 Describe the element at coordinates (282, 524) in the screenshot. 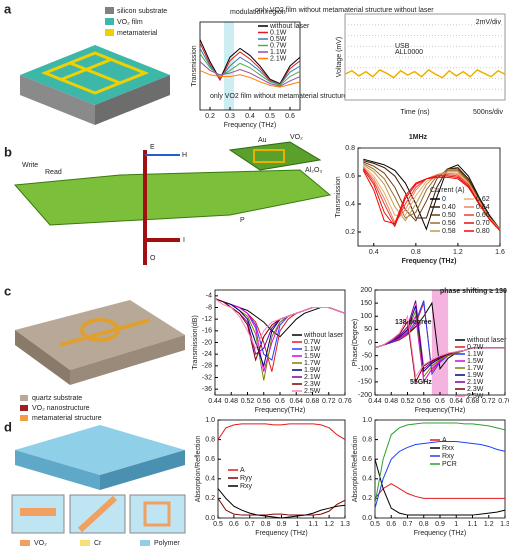

I see `x-tick-label: 0.9` at that location.